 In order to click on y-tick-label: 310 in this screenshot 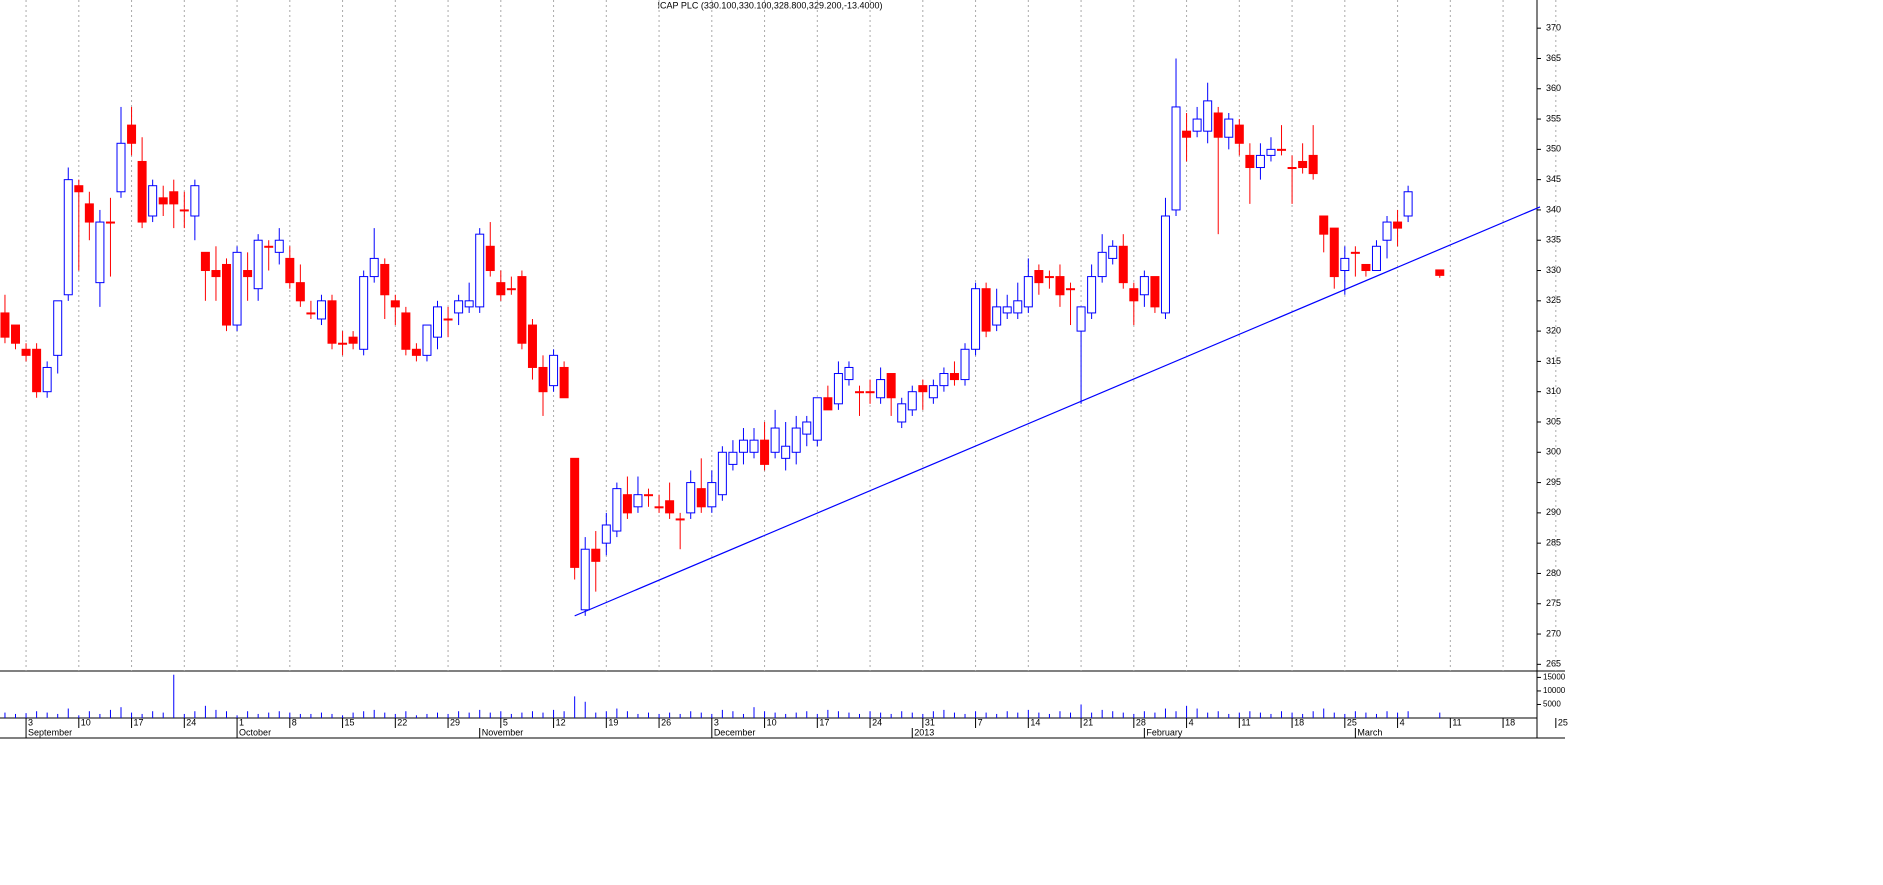, I will do `click(1553, 391)`.